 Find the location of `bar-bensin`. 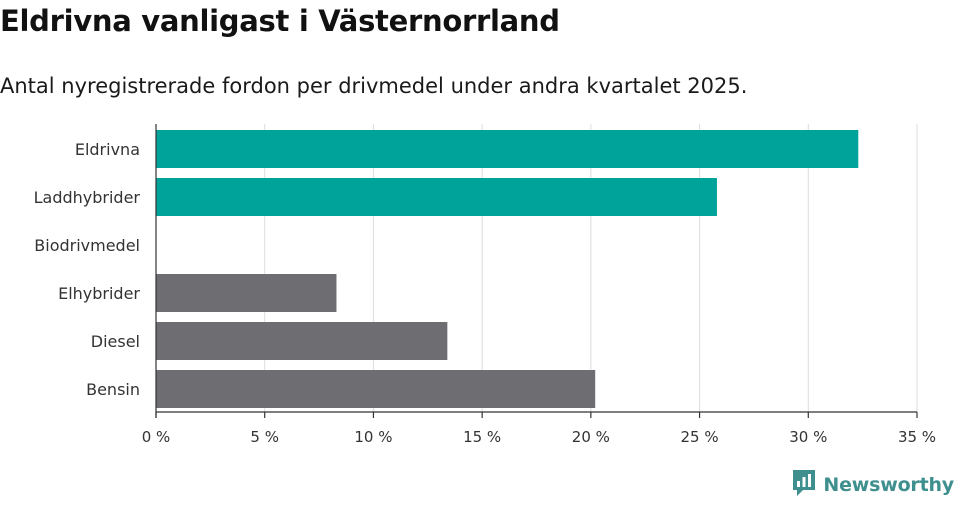

bar-bensin is located at coordinates (376, 389).